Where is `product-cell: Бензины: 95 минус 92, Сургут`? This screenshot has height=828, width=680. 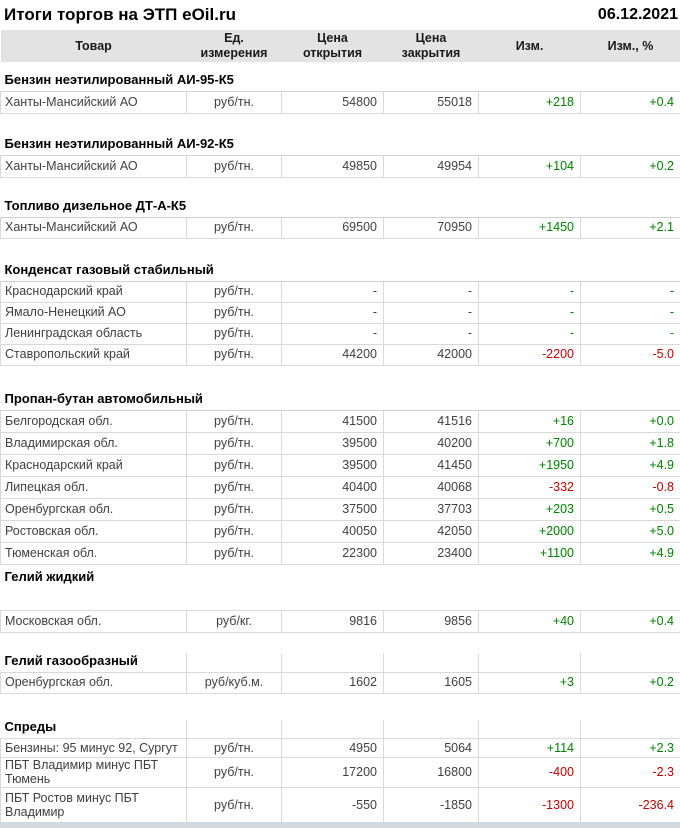
product-cell: Бензины: 95 минус 92, Сургут is located at coordinates (93, 747).